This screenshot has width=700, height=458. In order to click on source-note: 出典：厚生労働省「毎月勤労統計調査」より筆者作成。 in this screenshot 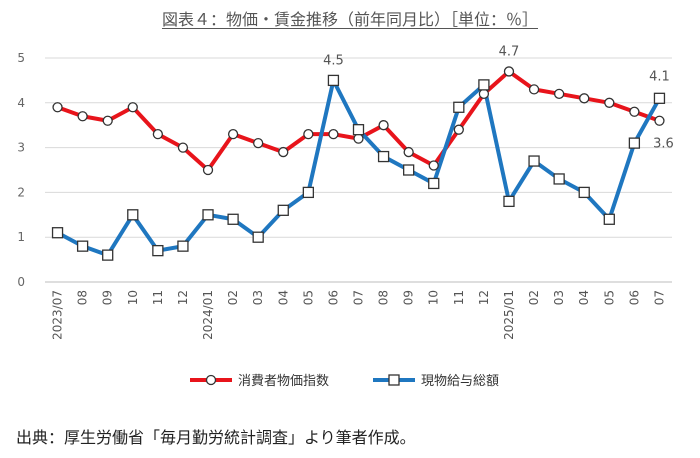, I will do `click(216, 437)`.